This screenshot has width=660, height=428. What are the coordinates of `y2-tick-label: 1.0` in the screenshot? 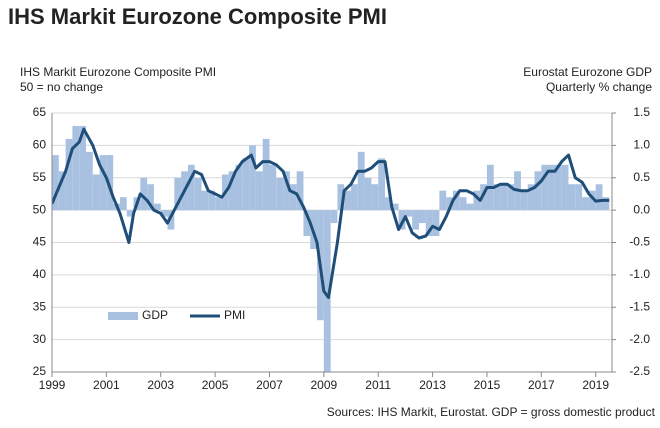 It's located at (641, 145).